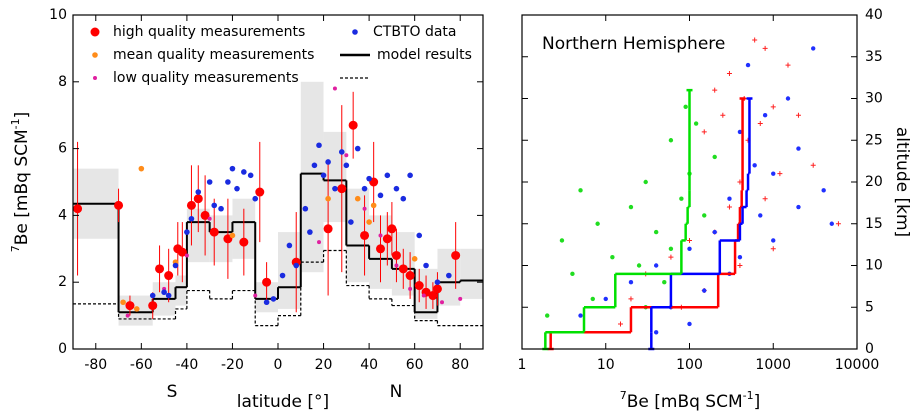 Image resolution: width=915 pixels, height=415 pixels. I want to click on x-tick-label: 0, so click(278, 365).